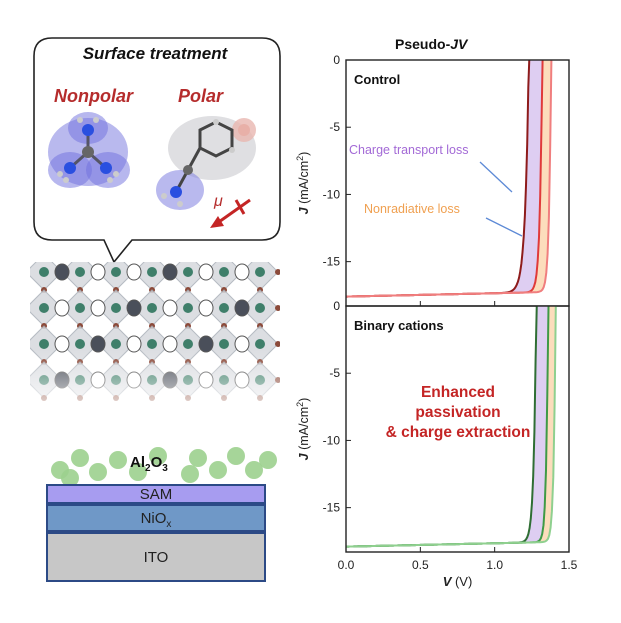 The width and height of the screenshot is (621, 623). I want to click on x-tick-label: 1.5, so click(569, 565).